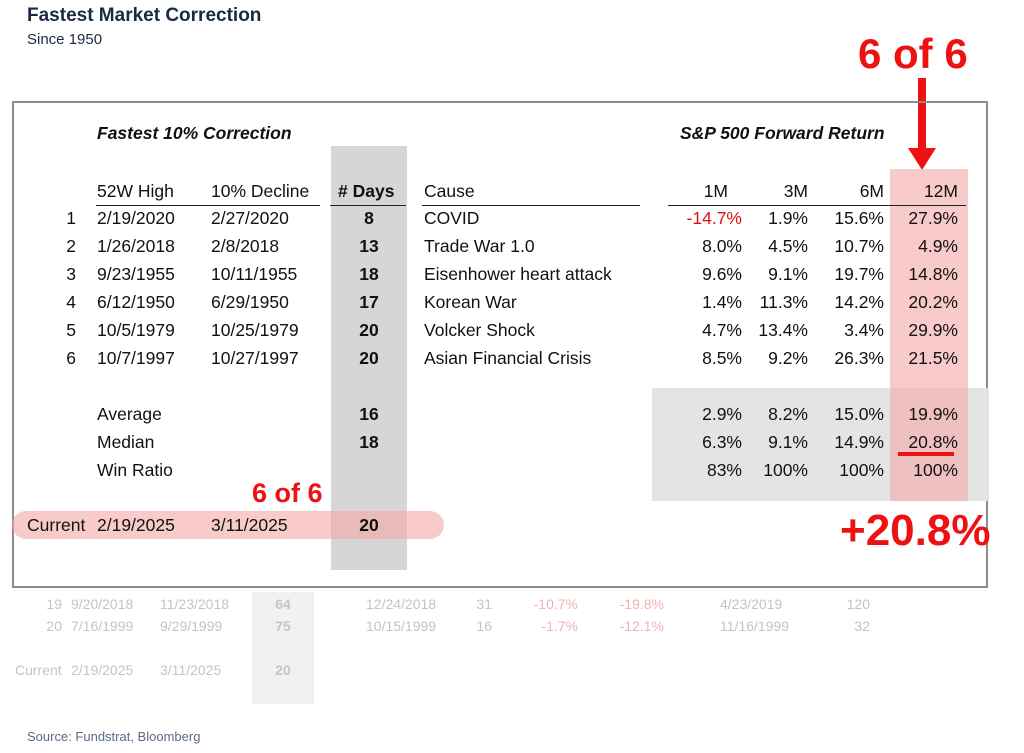  What do you see at coordinates (401, 626) in the screenshot?
I see `faded-trough-date: 10/15/1999` at bounding box center [401, 626].